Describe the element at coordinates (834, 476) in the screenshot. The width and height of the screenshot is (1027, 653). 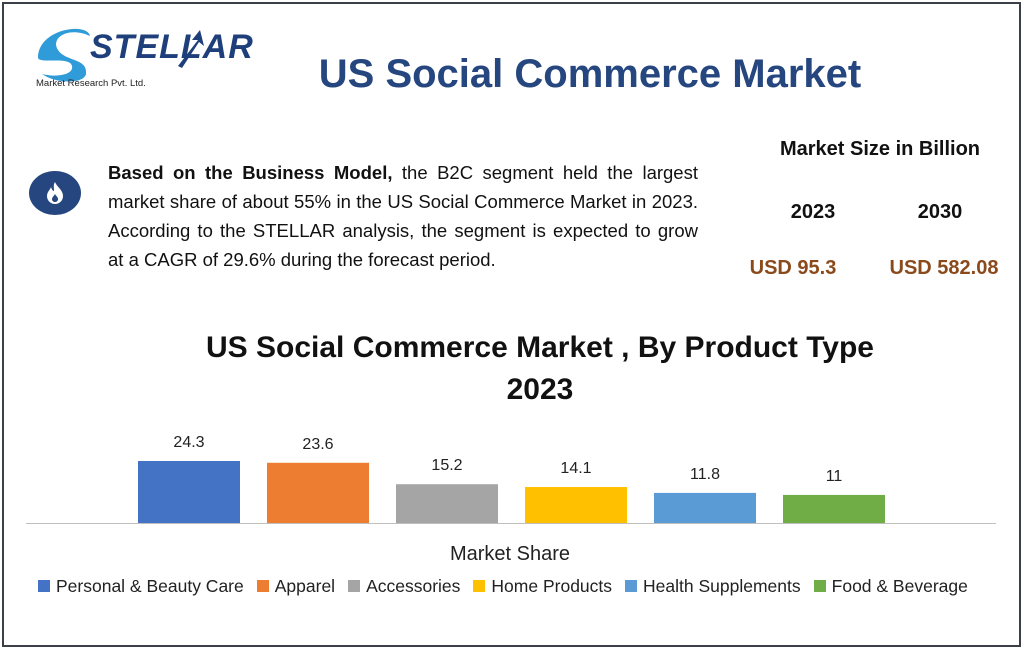
I see `bar-value-label-5: 11` at that location.